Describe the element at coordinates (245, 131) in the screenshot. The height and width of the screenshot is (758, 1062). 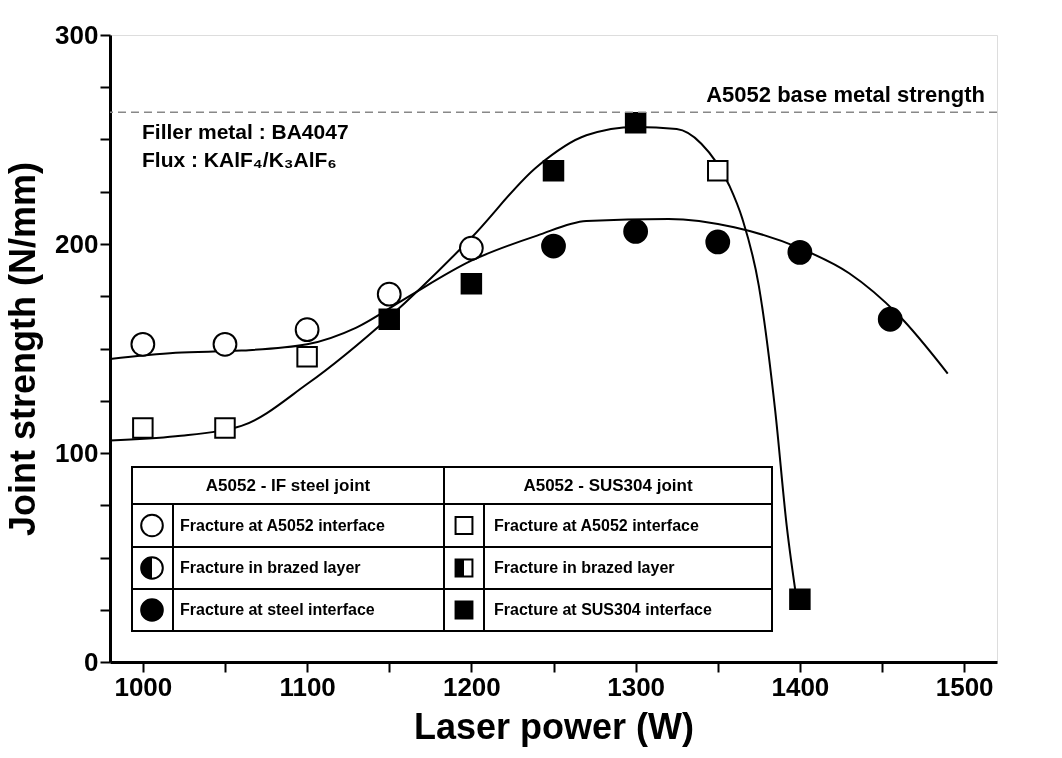
I see `annotation: Filler metal : BA4047` at that location.